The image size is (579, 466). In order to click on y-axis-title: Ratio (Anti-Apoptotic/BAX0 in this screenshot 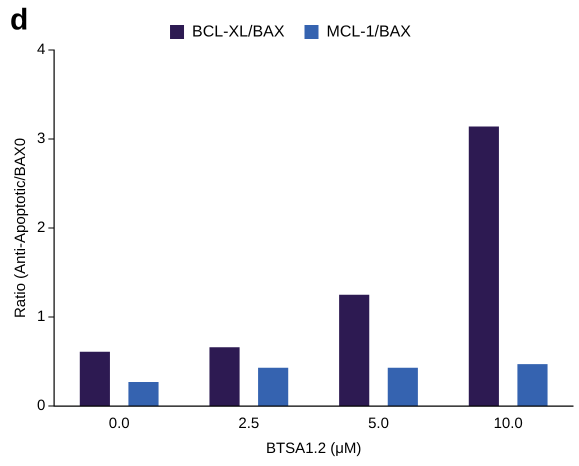, I will do `click(21, 228)`.